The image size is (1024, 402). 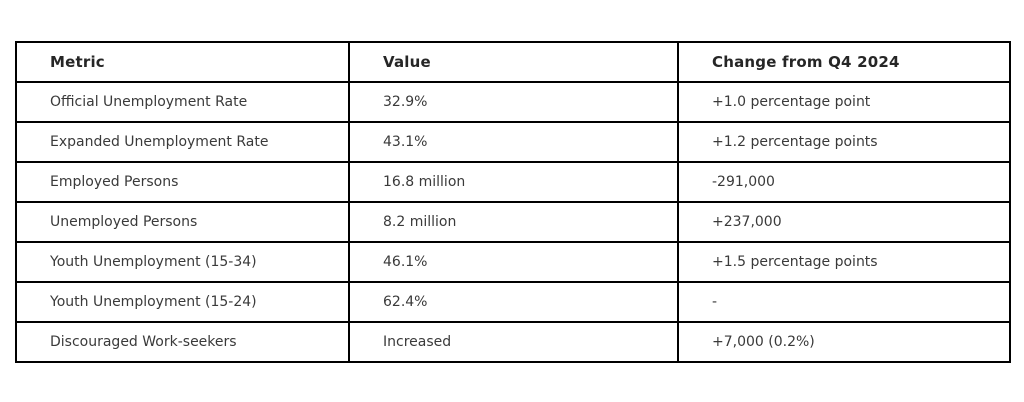 What do you see at coordinates (182, 222) in the screenshot?
I see `cell-metric: Unemployed Persons` at bounding box center [182, 222].